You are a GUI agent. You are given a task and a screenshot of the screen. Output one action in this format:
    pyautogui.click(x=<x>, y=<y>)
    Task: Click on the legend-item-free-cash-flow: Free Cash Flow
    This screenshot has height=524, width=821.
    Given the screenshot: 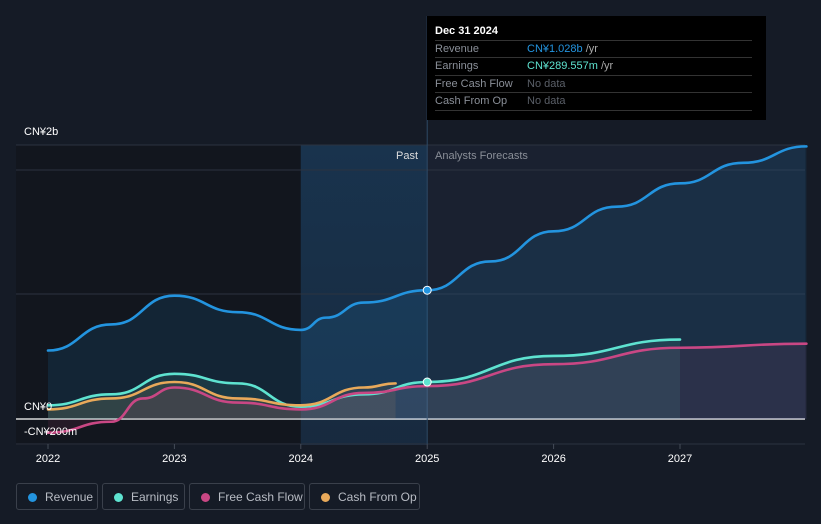 What is the action you would take?
    pyautogui.click(x=247, y=496)
    